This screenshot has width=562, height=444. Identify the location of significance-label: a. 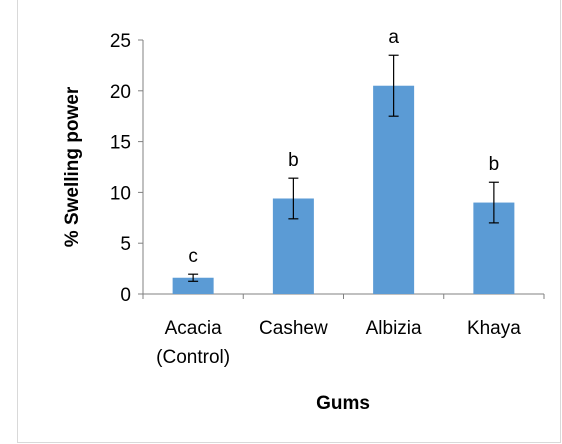
(393, 37).